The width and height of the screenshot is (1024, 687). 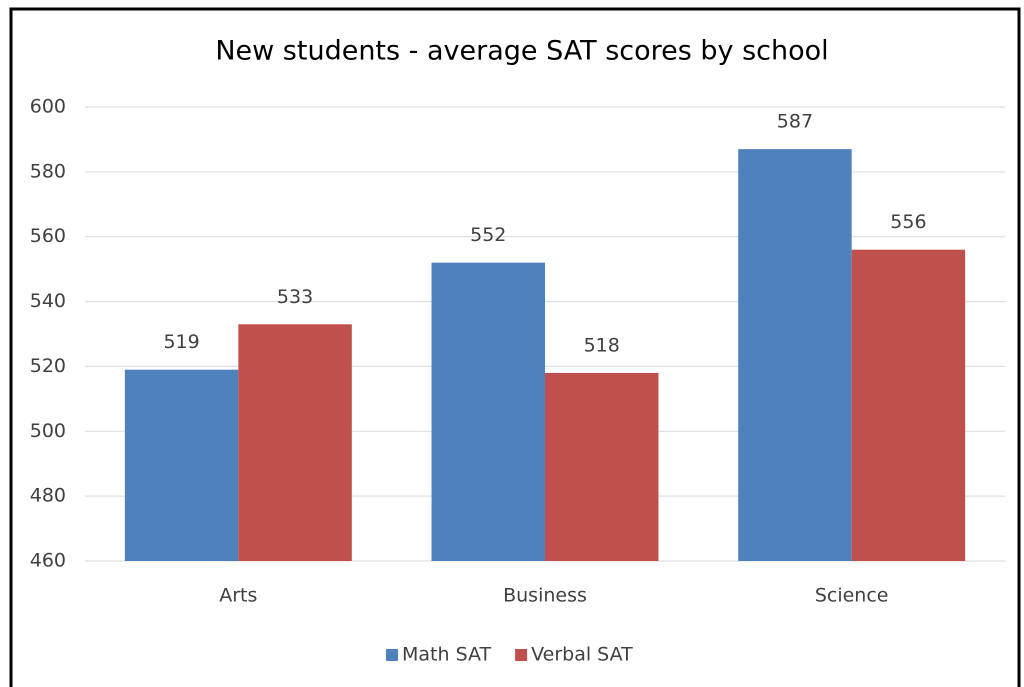 I want to click on data-label: 587, so click(x=795, y=122).